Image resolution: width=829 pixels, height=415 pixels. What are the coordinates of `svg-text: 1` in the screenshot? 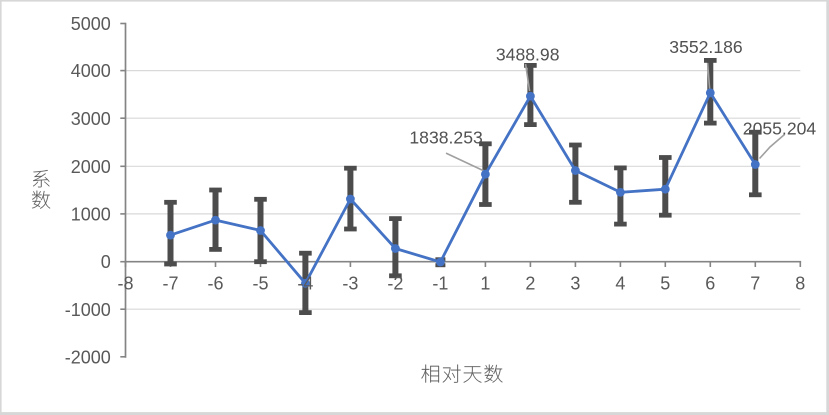 It's located at (485, 284).